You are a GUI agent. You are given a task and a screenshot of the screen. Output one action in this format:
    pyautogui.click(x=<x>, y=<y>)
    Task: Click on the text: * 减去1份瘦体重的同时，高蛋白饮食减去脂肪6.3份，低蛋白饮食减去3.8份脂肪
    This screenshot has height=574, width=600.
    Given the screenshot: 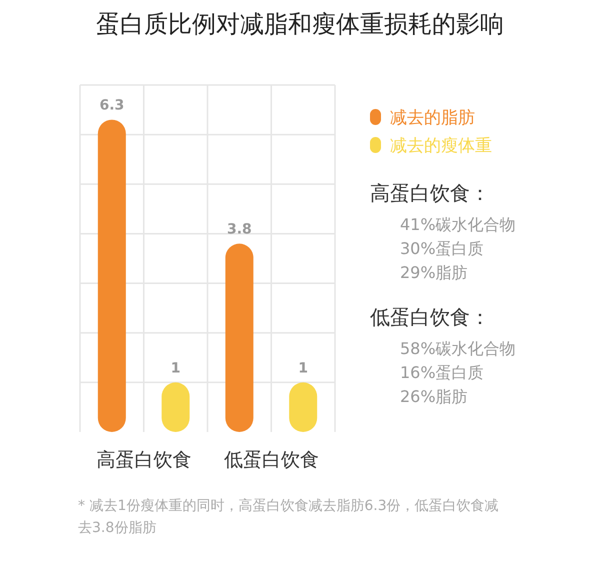 What is the action you would take?
    pyautogui.click(x=288, y=517)
    